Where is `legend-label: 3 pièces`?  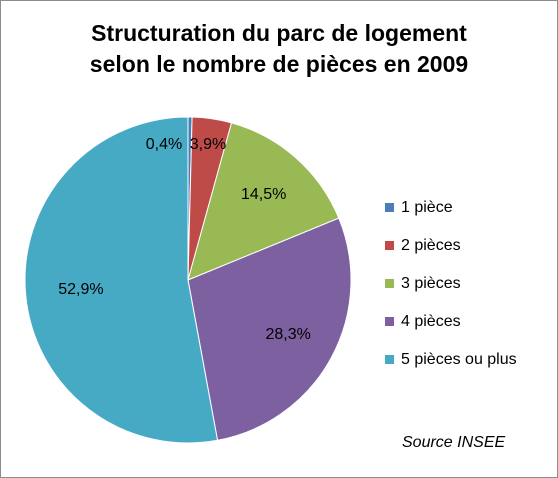 legend-label: 3 pièces is located at coordinates (431, 283).